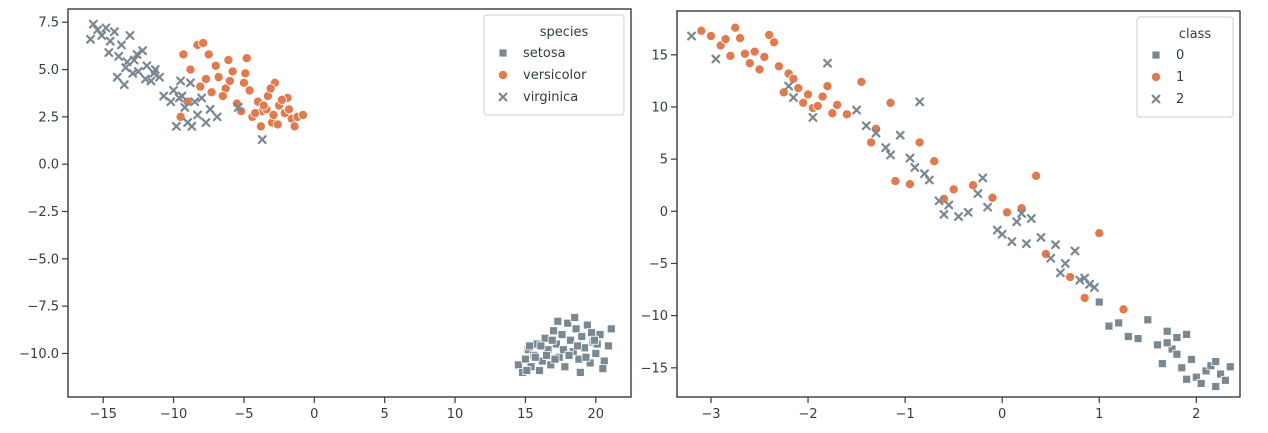  Describe the element at coordinates (1002, 414) in the screenshot. I see `x-tick-label: 0` at that location.